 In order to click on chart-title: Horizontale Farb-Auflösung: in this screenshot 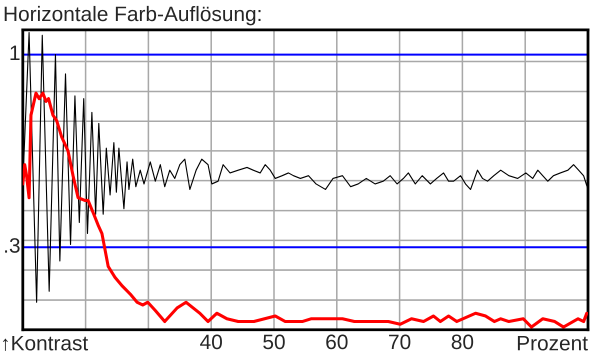, I will do `click(132, 16)`.